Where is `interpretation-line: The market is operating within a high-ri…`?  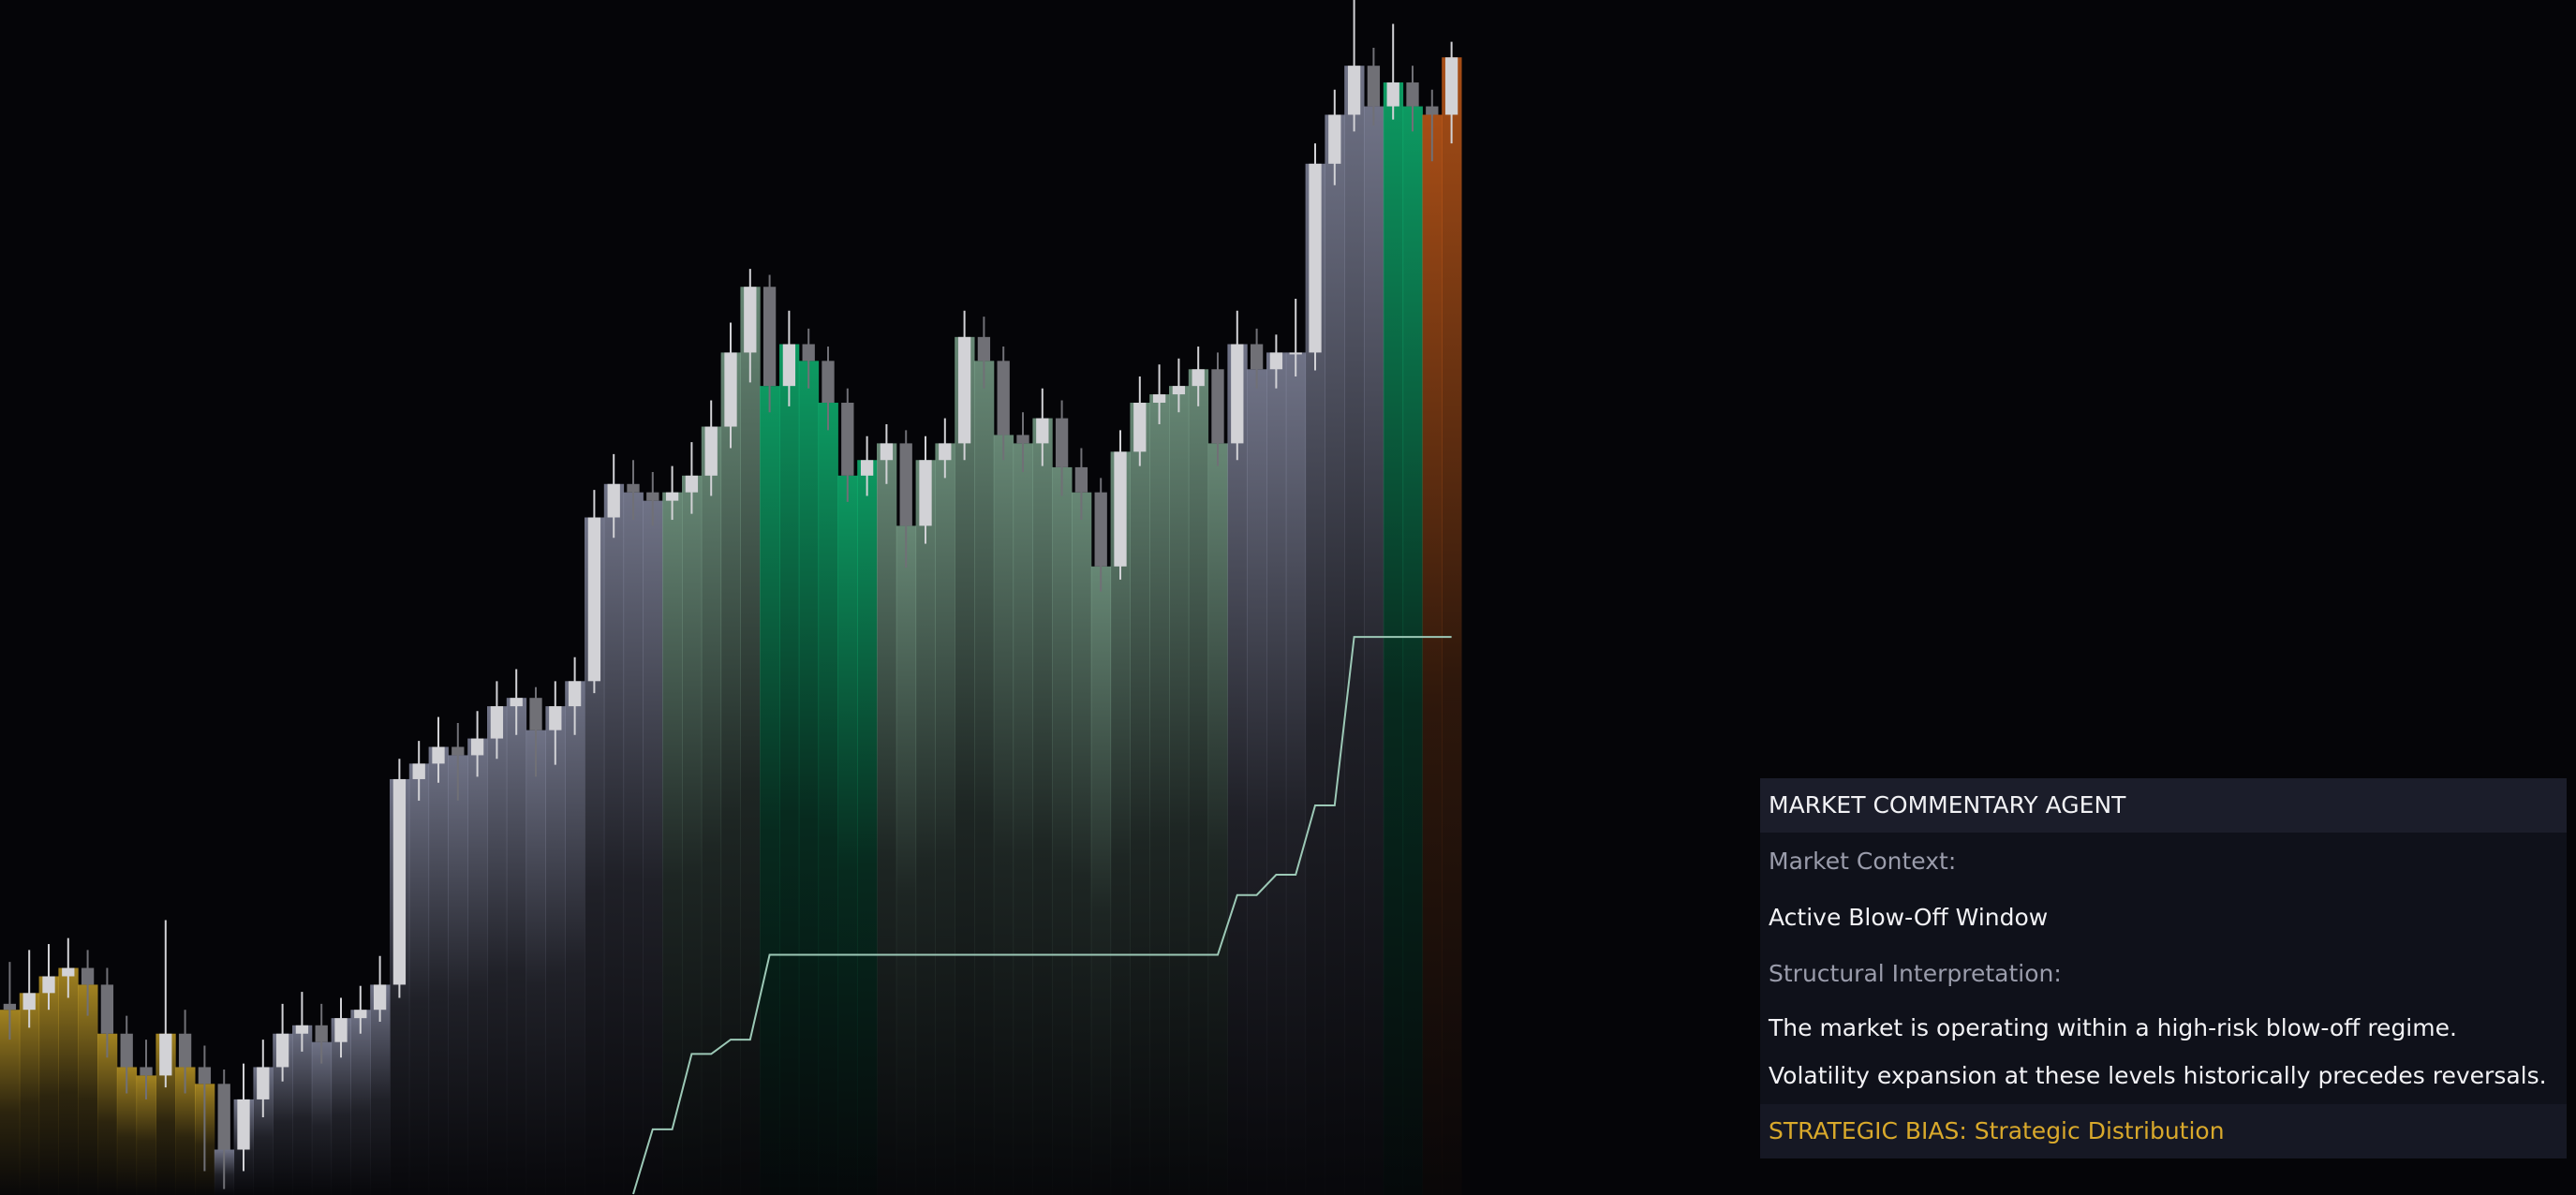
interpretation-line: The market is operating within a high-ri… is located at coordinates (2113, 1028).